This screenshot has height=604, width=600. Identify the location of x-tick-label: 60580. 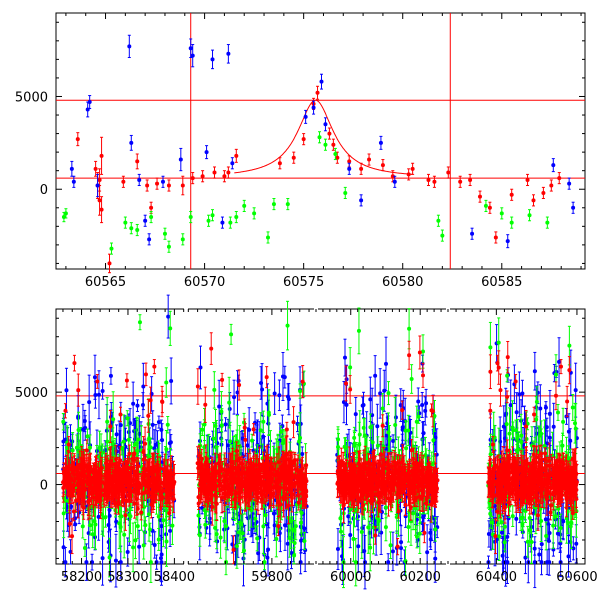
(402, 282).